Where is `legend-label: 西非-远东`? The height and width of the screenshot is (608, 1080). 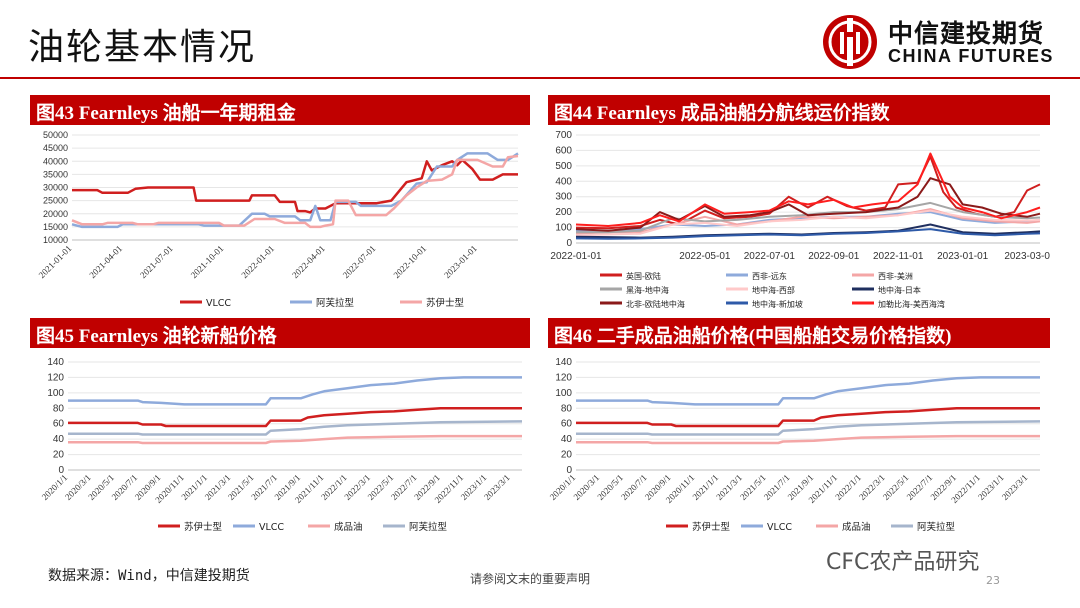
legend-label: 西非-远东 is located at coordinates (769, 276).